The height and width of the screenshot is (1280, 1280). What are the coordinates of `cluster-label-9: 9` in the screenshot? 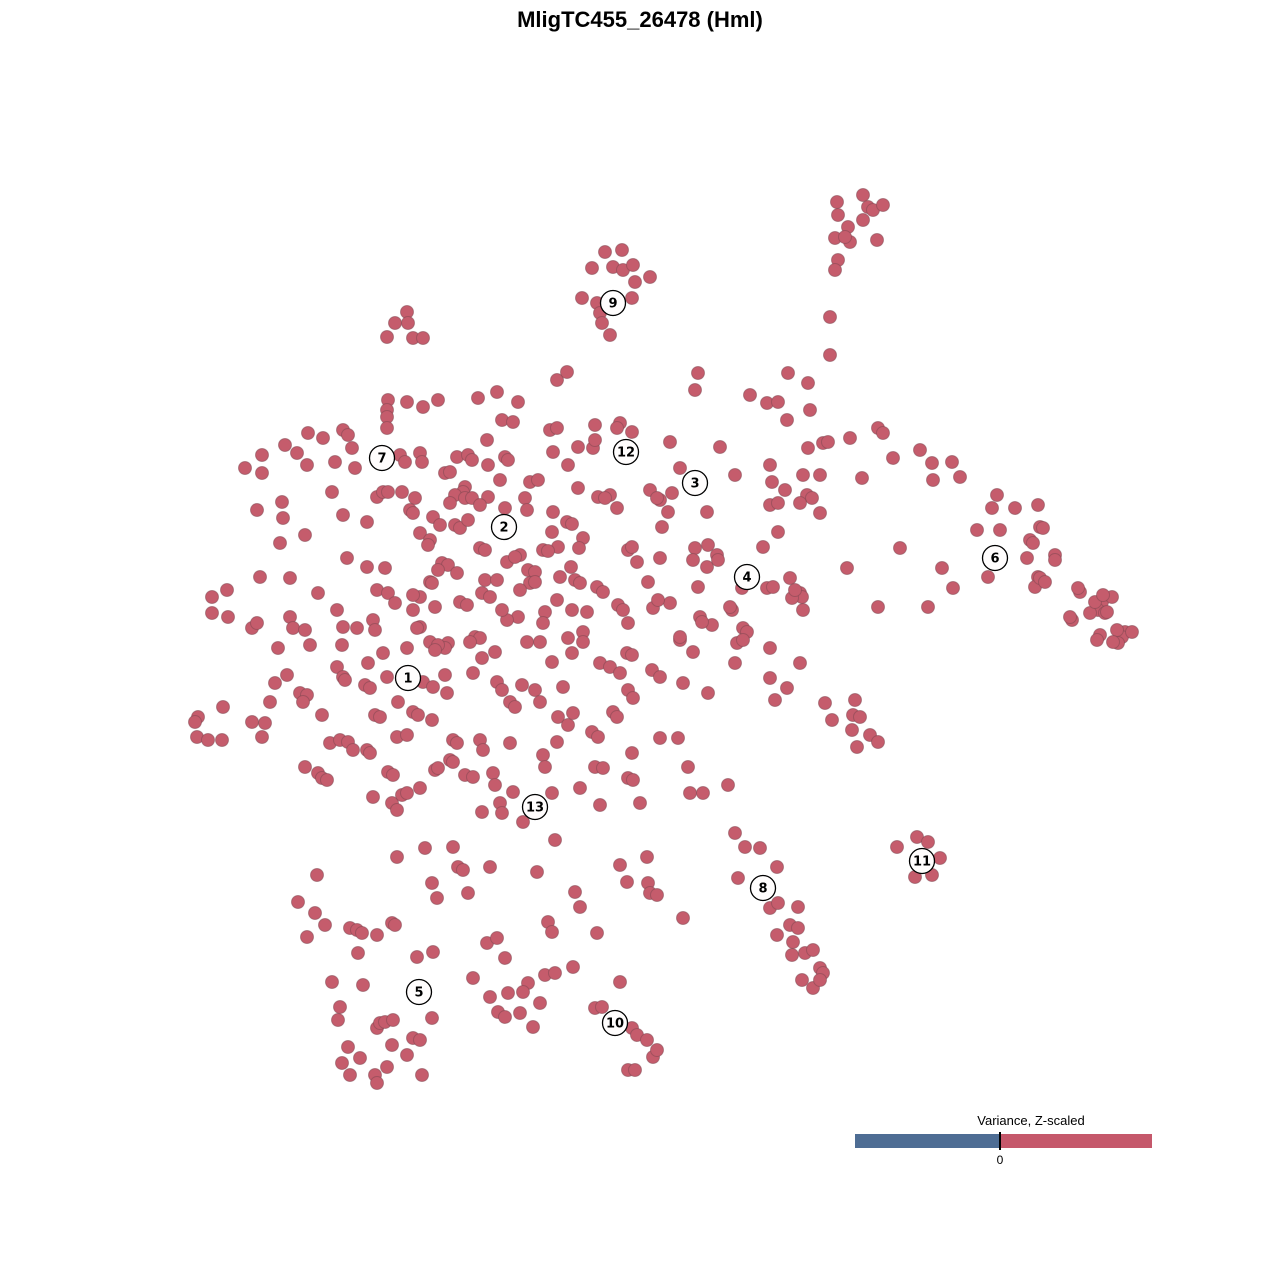 It's located at (613, 303).